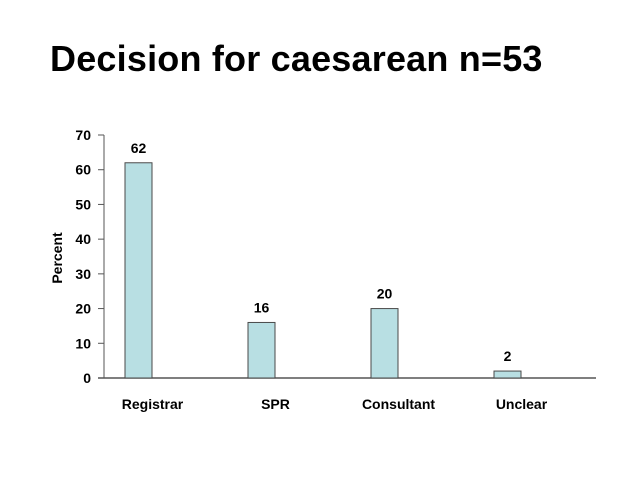  Describe the element at coordinates (138, 270) in the screenshot. I see `bar-registrar` at that location.